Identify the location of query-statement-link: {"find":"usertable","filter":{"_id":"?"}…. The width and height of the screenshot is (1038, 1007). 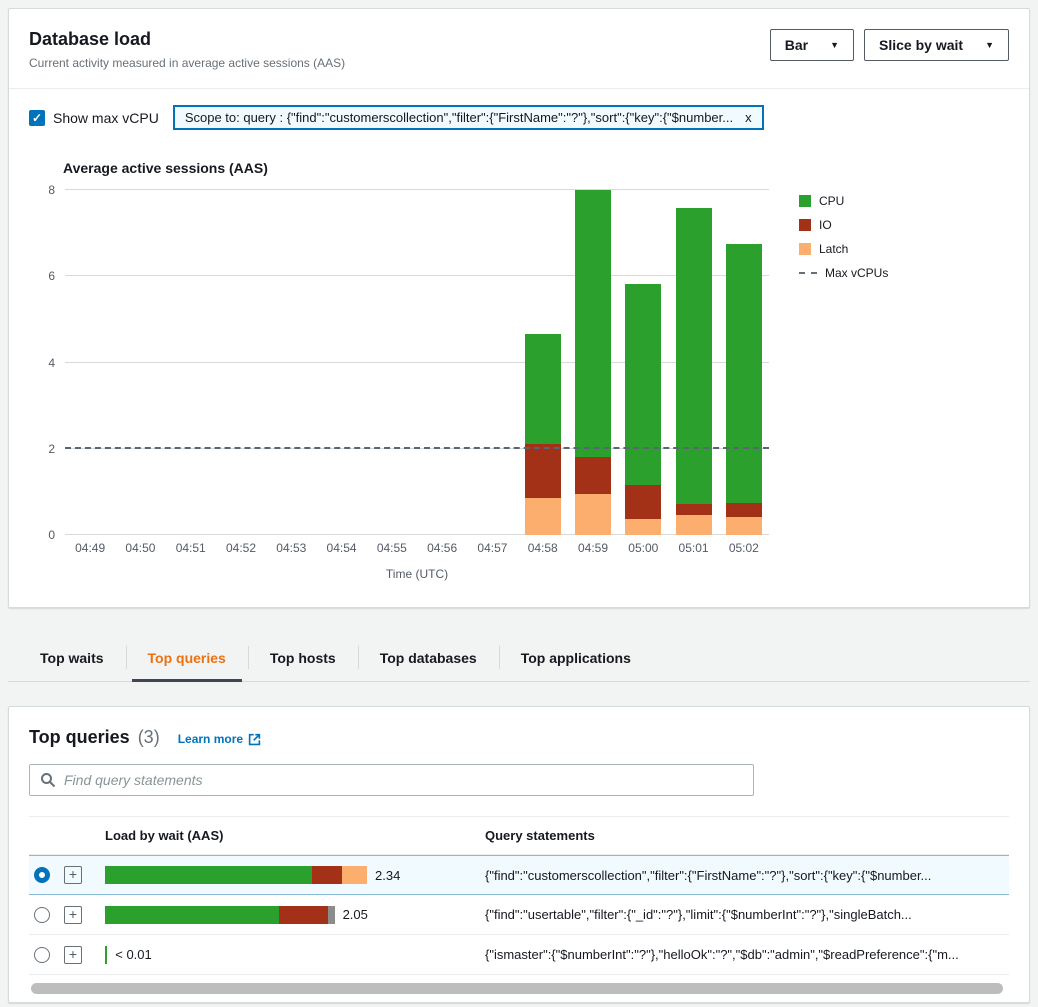
(698, 914).